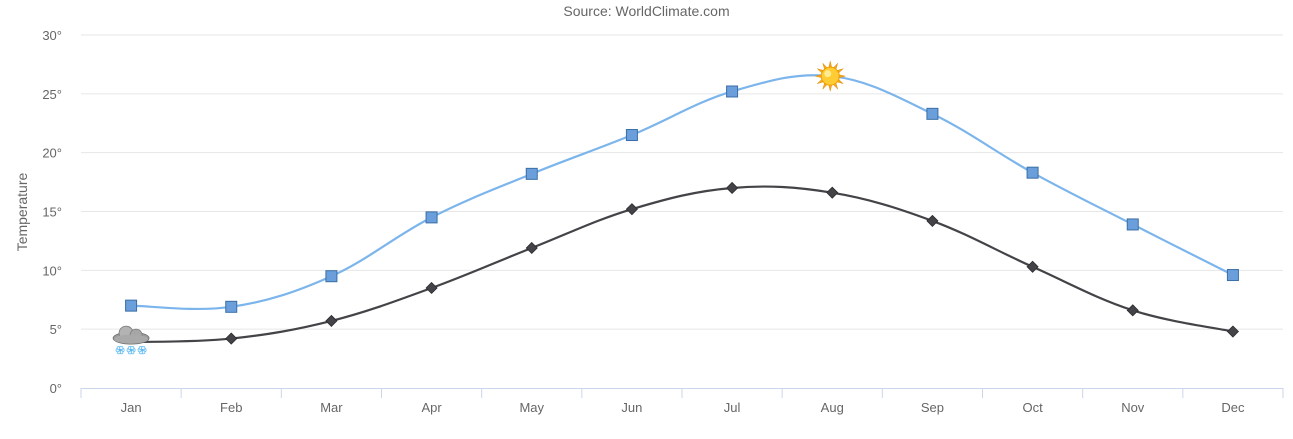 The height and width of the screenshot is (439, 1293). I want to click on x-tick-label: Sep, so click(932, 407).